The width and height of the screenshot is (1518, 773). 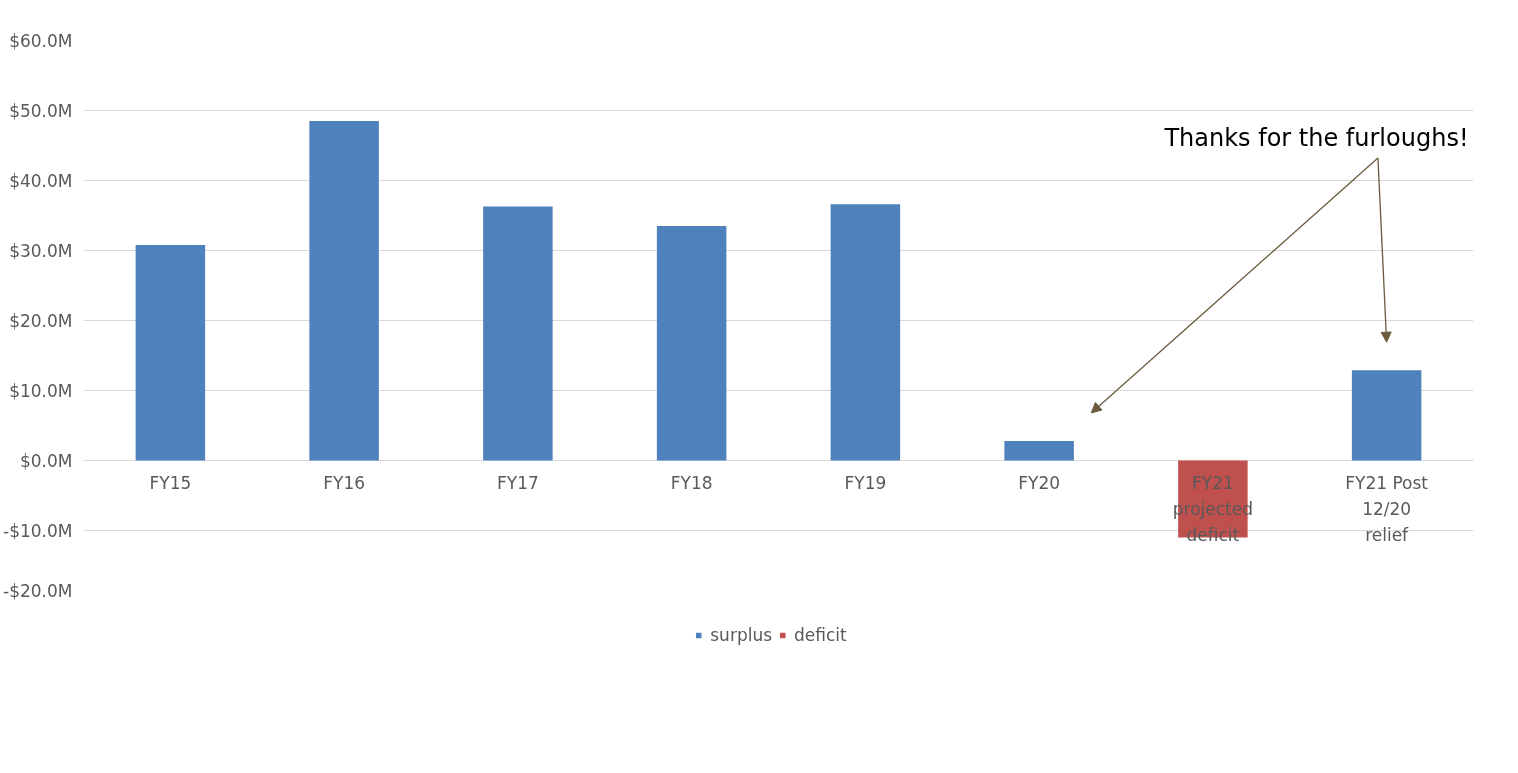 What do you see at coordinates (741, 635) in the screenshot?
I see `legend-label: surplus` at bounding box center [741, 635].